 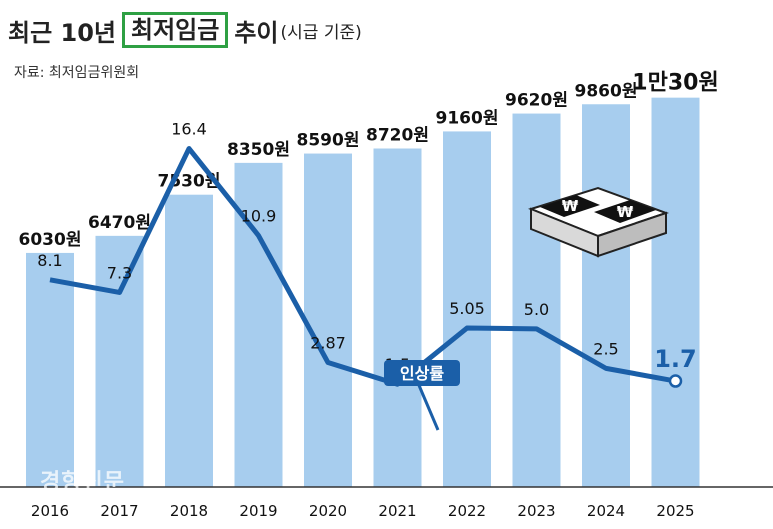 What do you see at coordinates (119, 361) in the screenshot?
I see `bar-2017` at bounding box center [119, 361].